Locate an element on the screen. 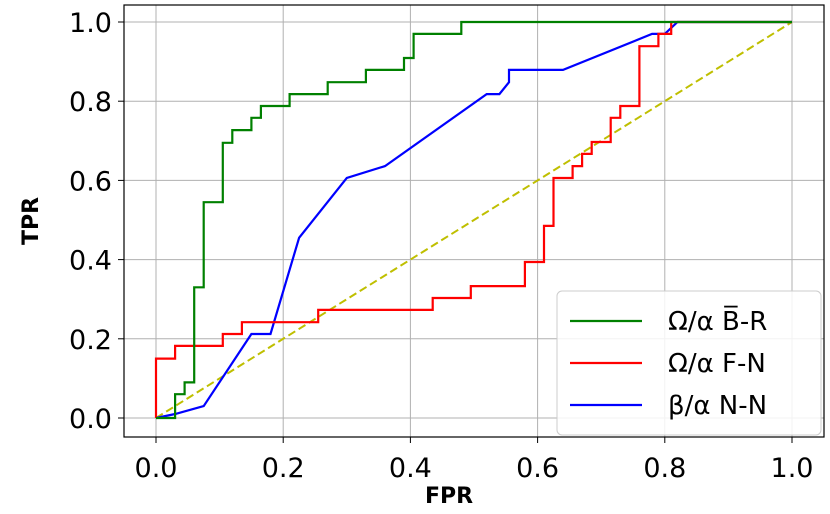 This screenshot has width=830, height=514. y-axis-label: TPR is located at coordinates (31, 221).